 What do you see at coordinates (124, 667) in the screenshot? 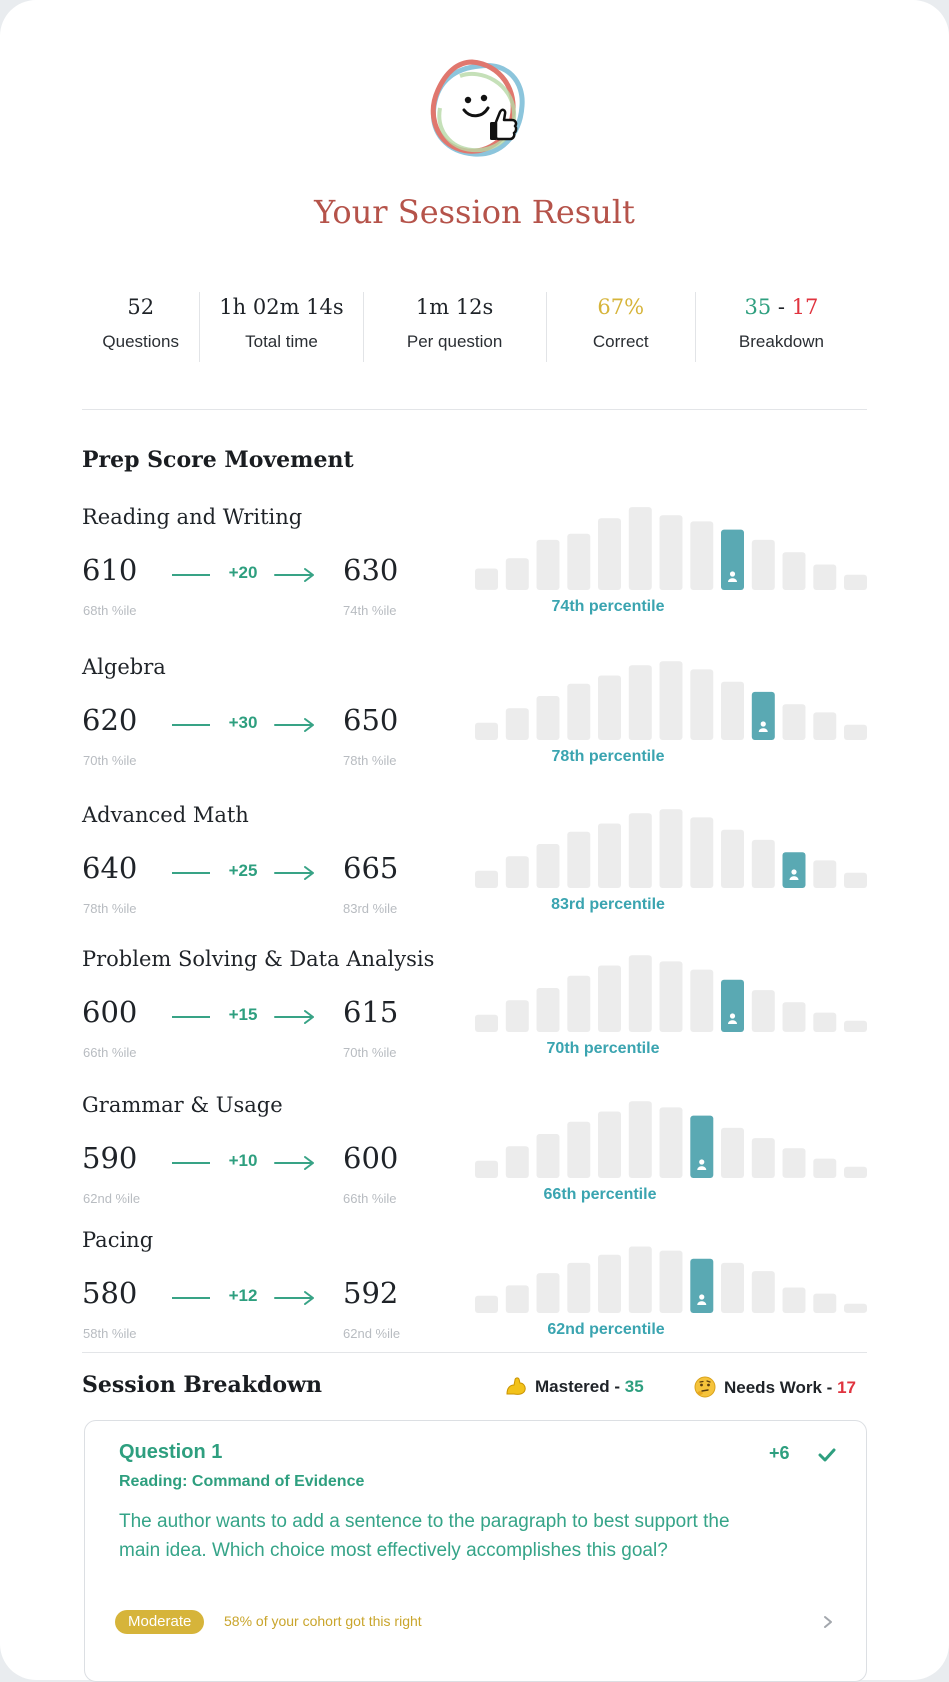
I see `metric-name: Algebra` at bounding box center [124, 667].